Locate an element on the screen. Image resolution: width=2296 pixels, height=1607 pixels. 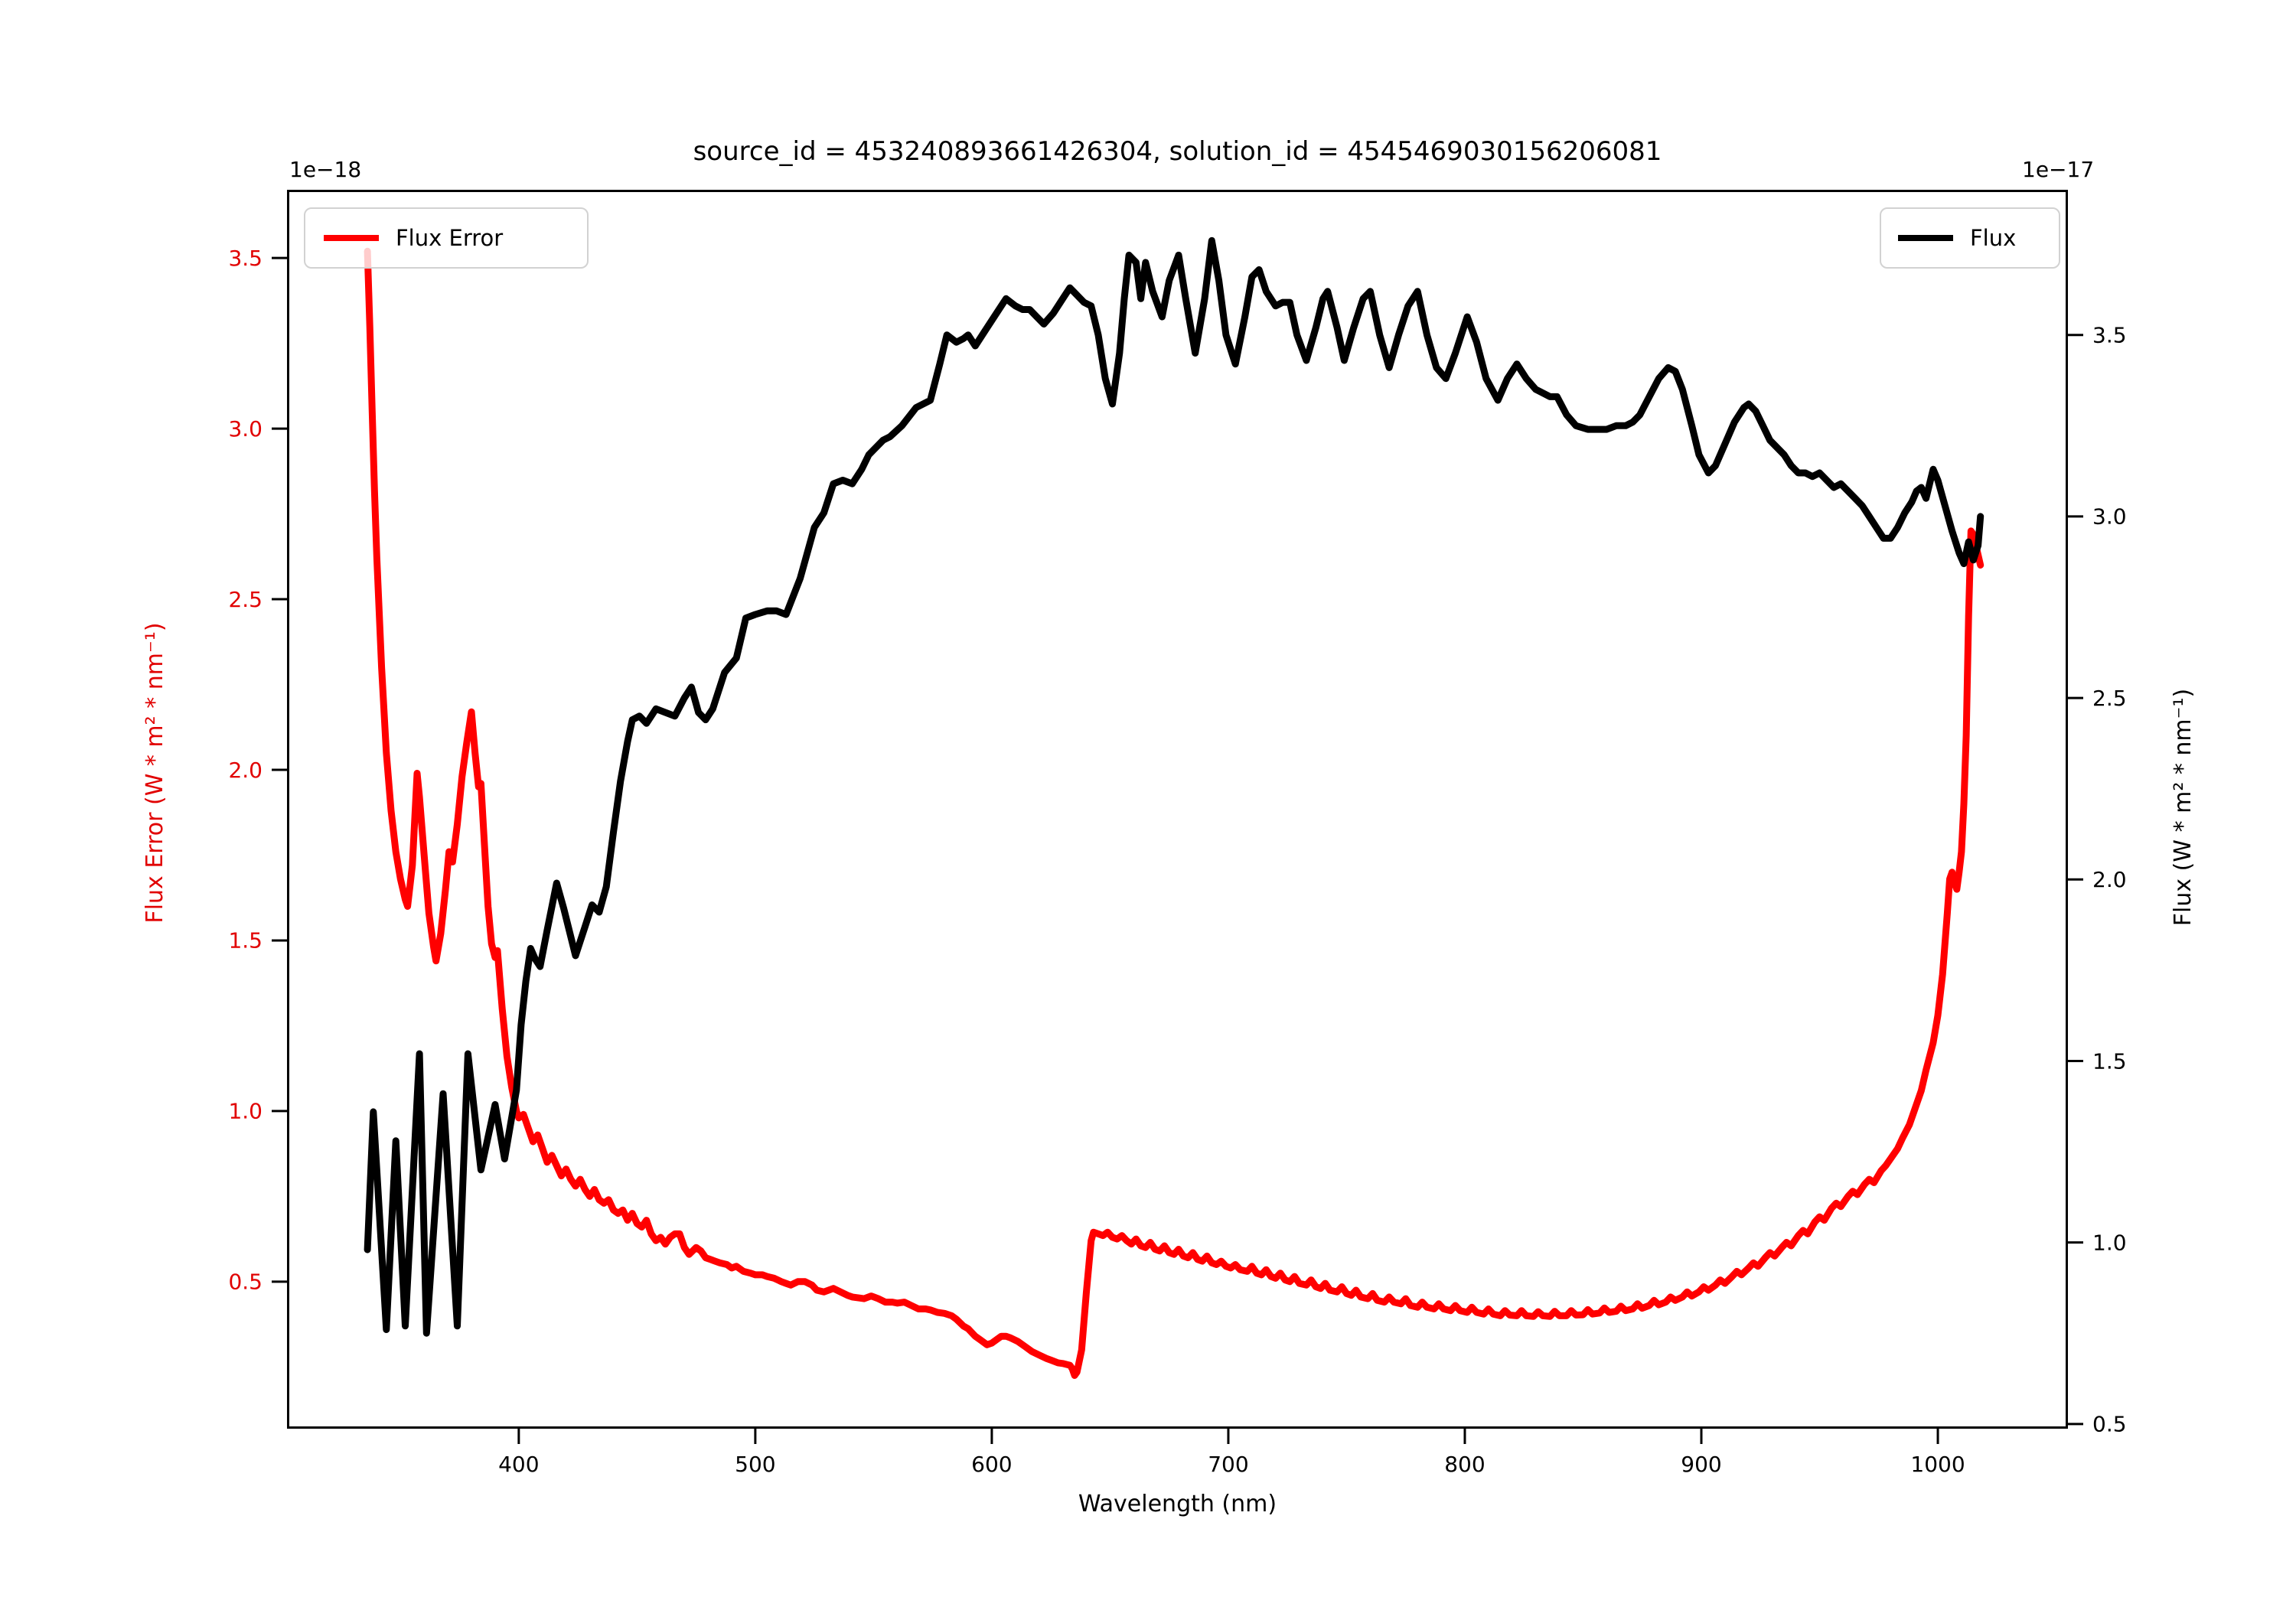
left-y-tick-label: 2.5 is located at coordinates (245, 600).